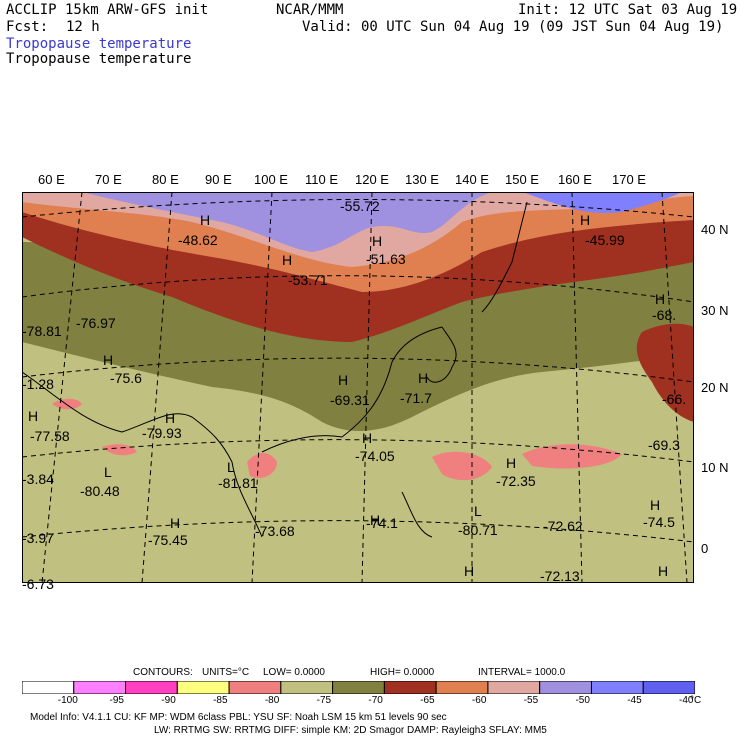 The image size is (740, 740). Describe the element at coordinates (271, 179) in the screenshot. I see `longitude-label: 100 E` at that location.